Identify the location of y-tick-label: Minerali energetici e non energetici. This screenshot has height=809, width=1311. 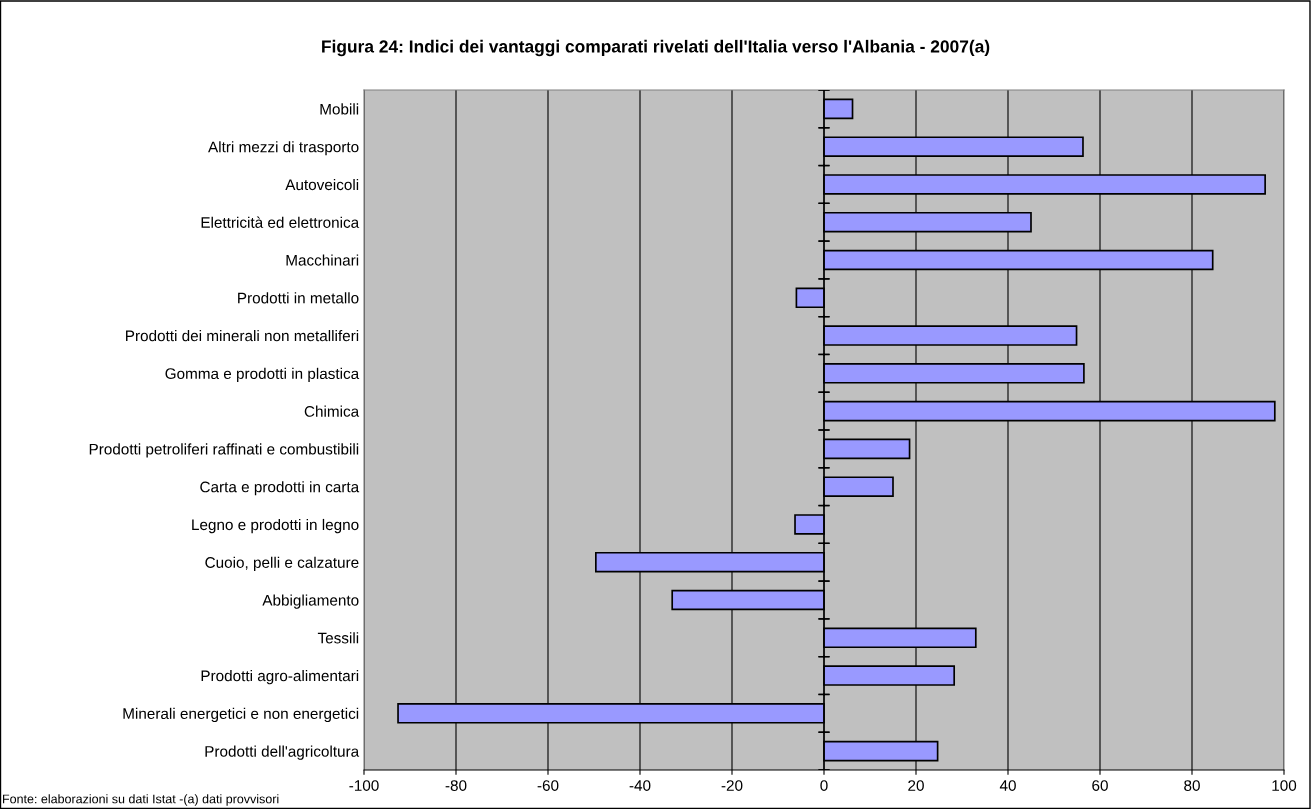
(241, 715).